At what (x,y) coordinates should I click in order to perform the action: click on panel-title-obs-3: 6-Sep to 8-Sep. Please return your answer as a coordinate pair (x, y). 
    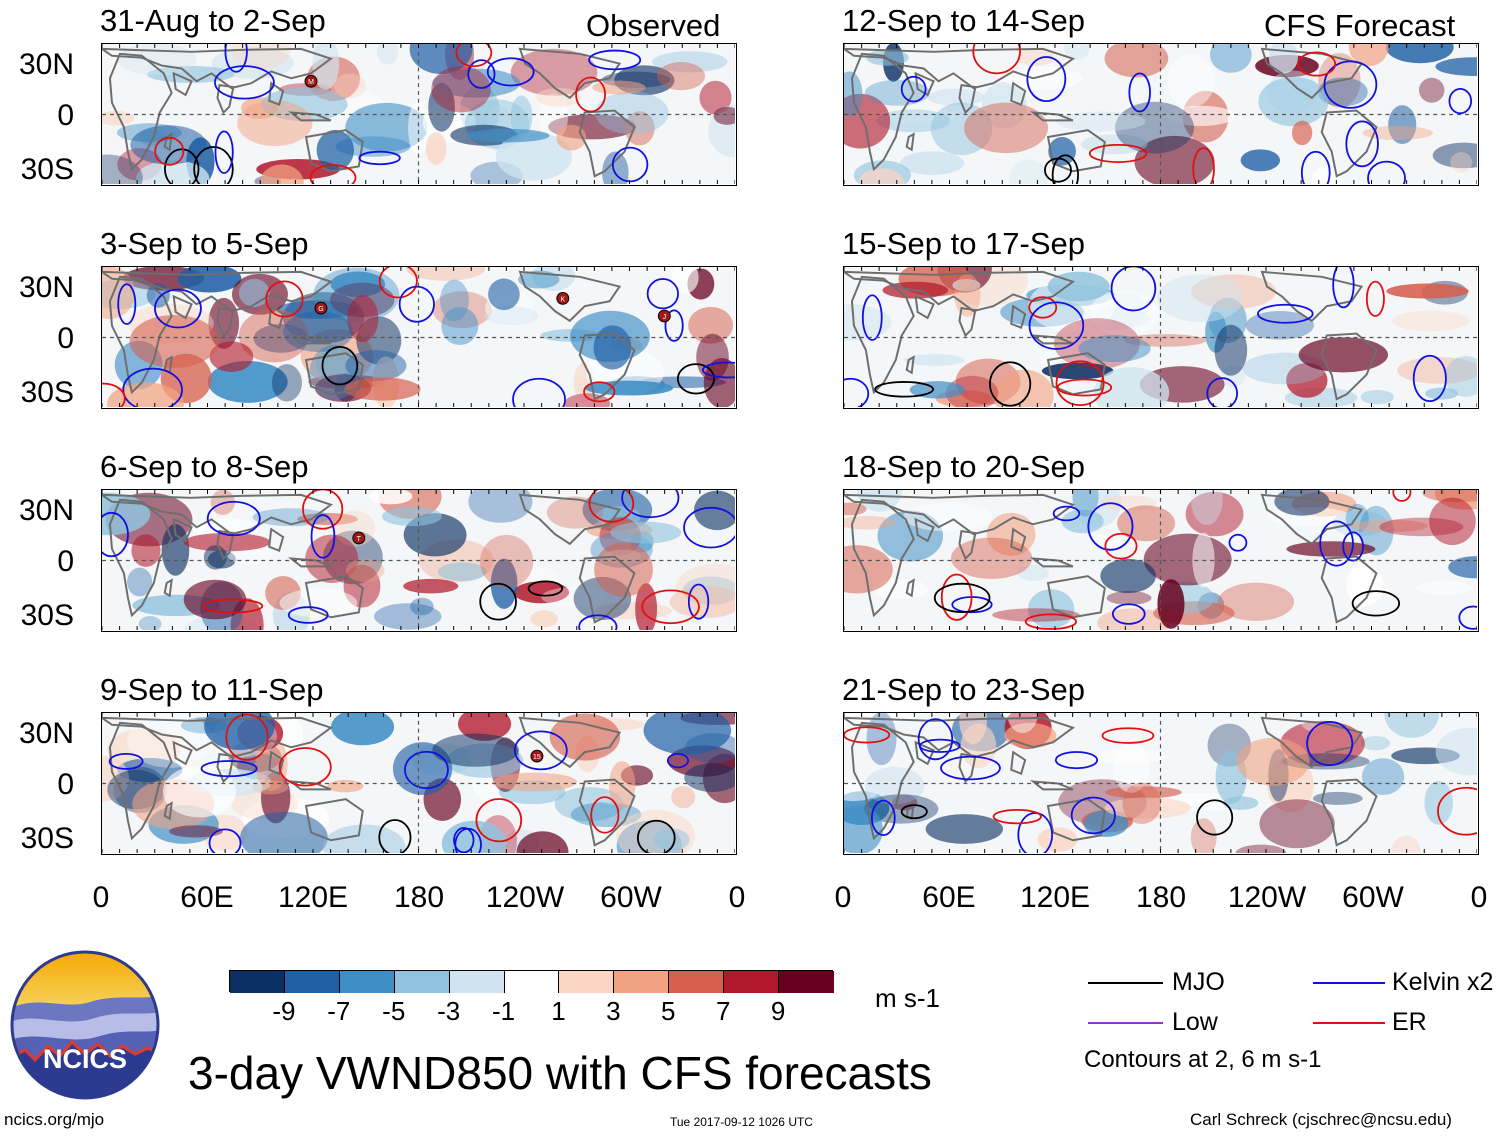
    Looking at the image, I should click on (204, 466).